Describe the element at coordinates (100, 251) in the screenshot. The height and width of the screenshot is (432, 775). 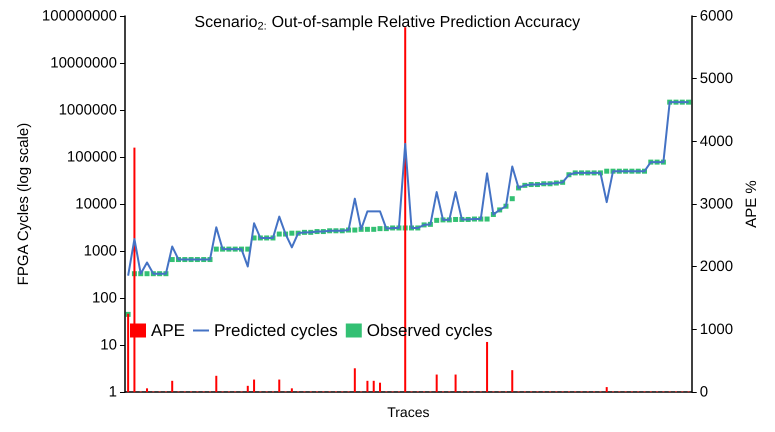
I see `y-tick-label: 1000` at that location.